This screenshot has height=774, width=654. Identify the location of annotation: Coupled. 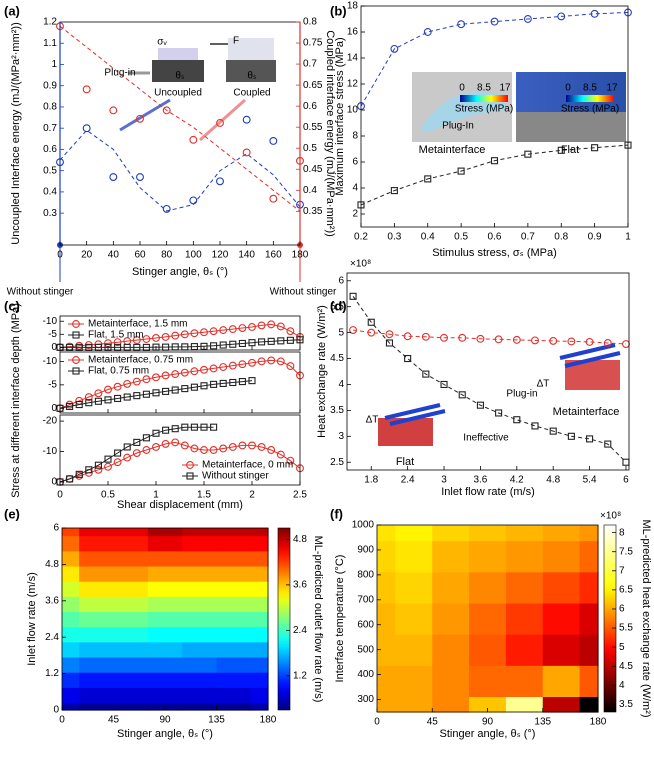
(251, 93).